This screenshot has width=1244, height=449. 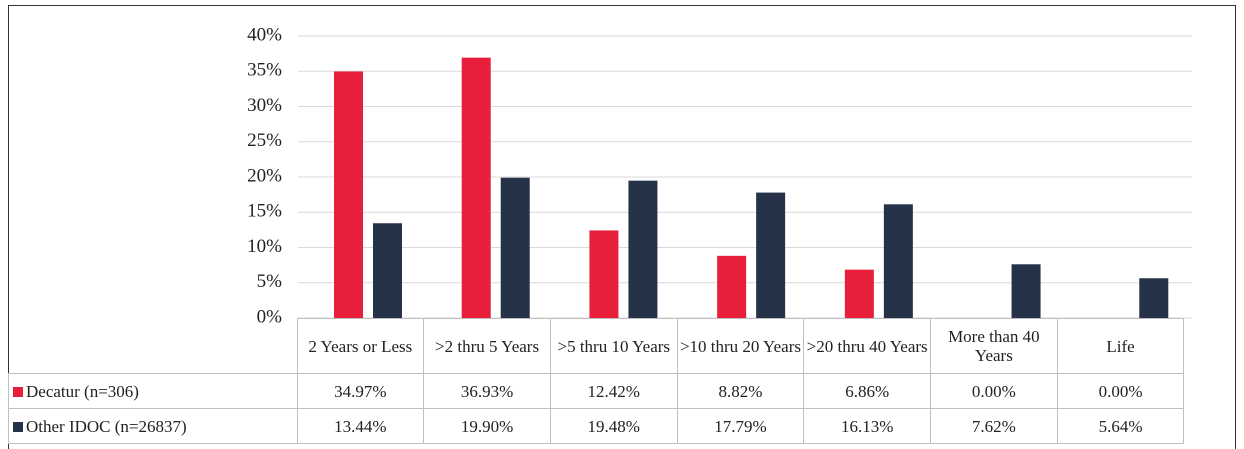 I want to click on y-tick-label: 25%, so click(x=264, y=140).